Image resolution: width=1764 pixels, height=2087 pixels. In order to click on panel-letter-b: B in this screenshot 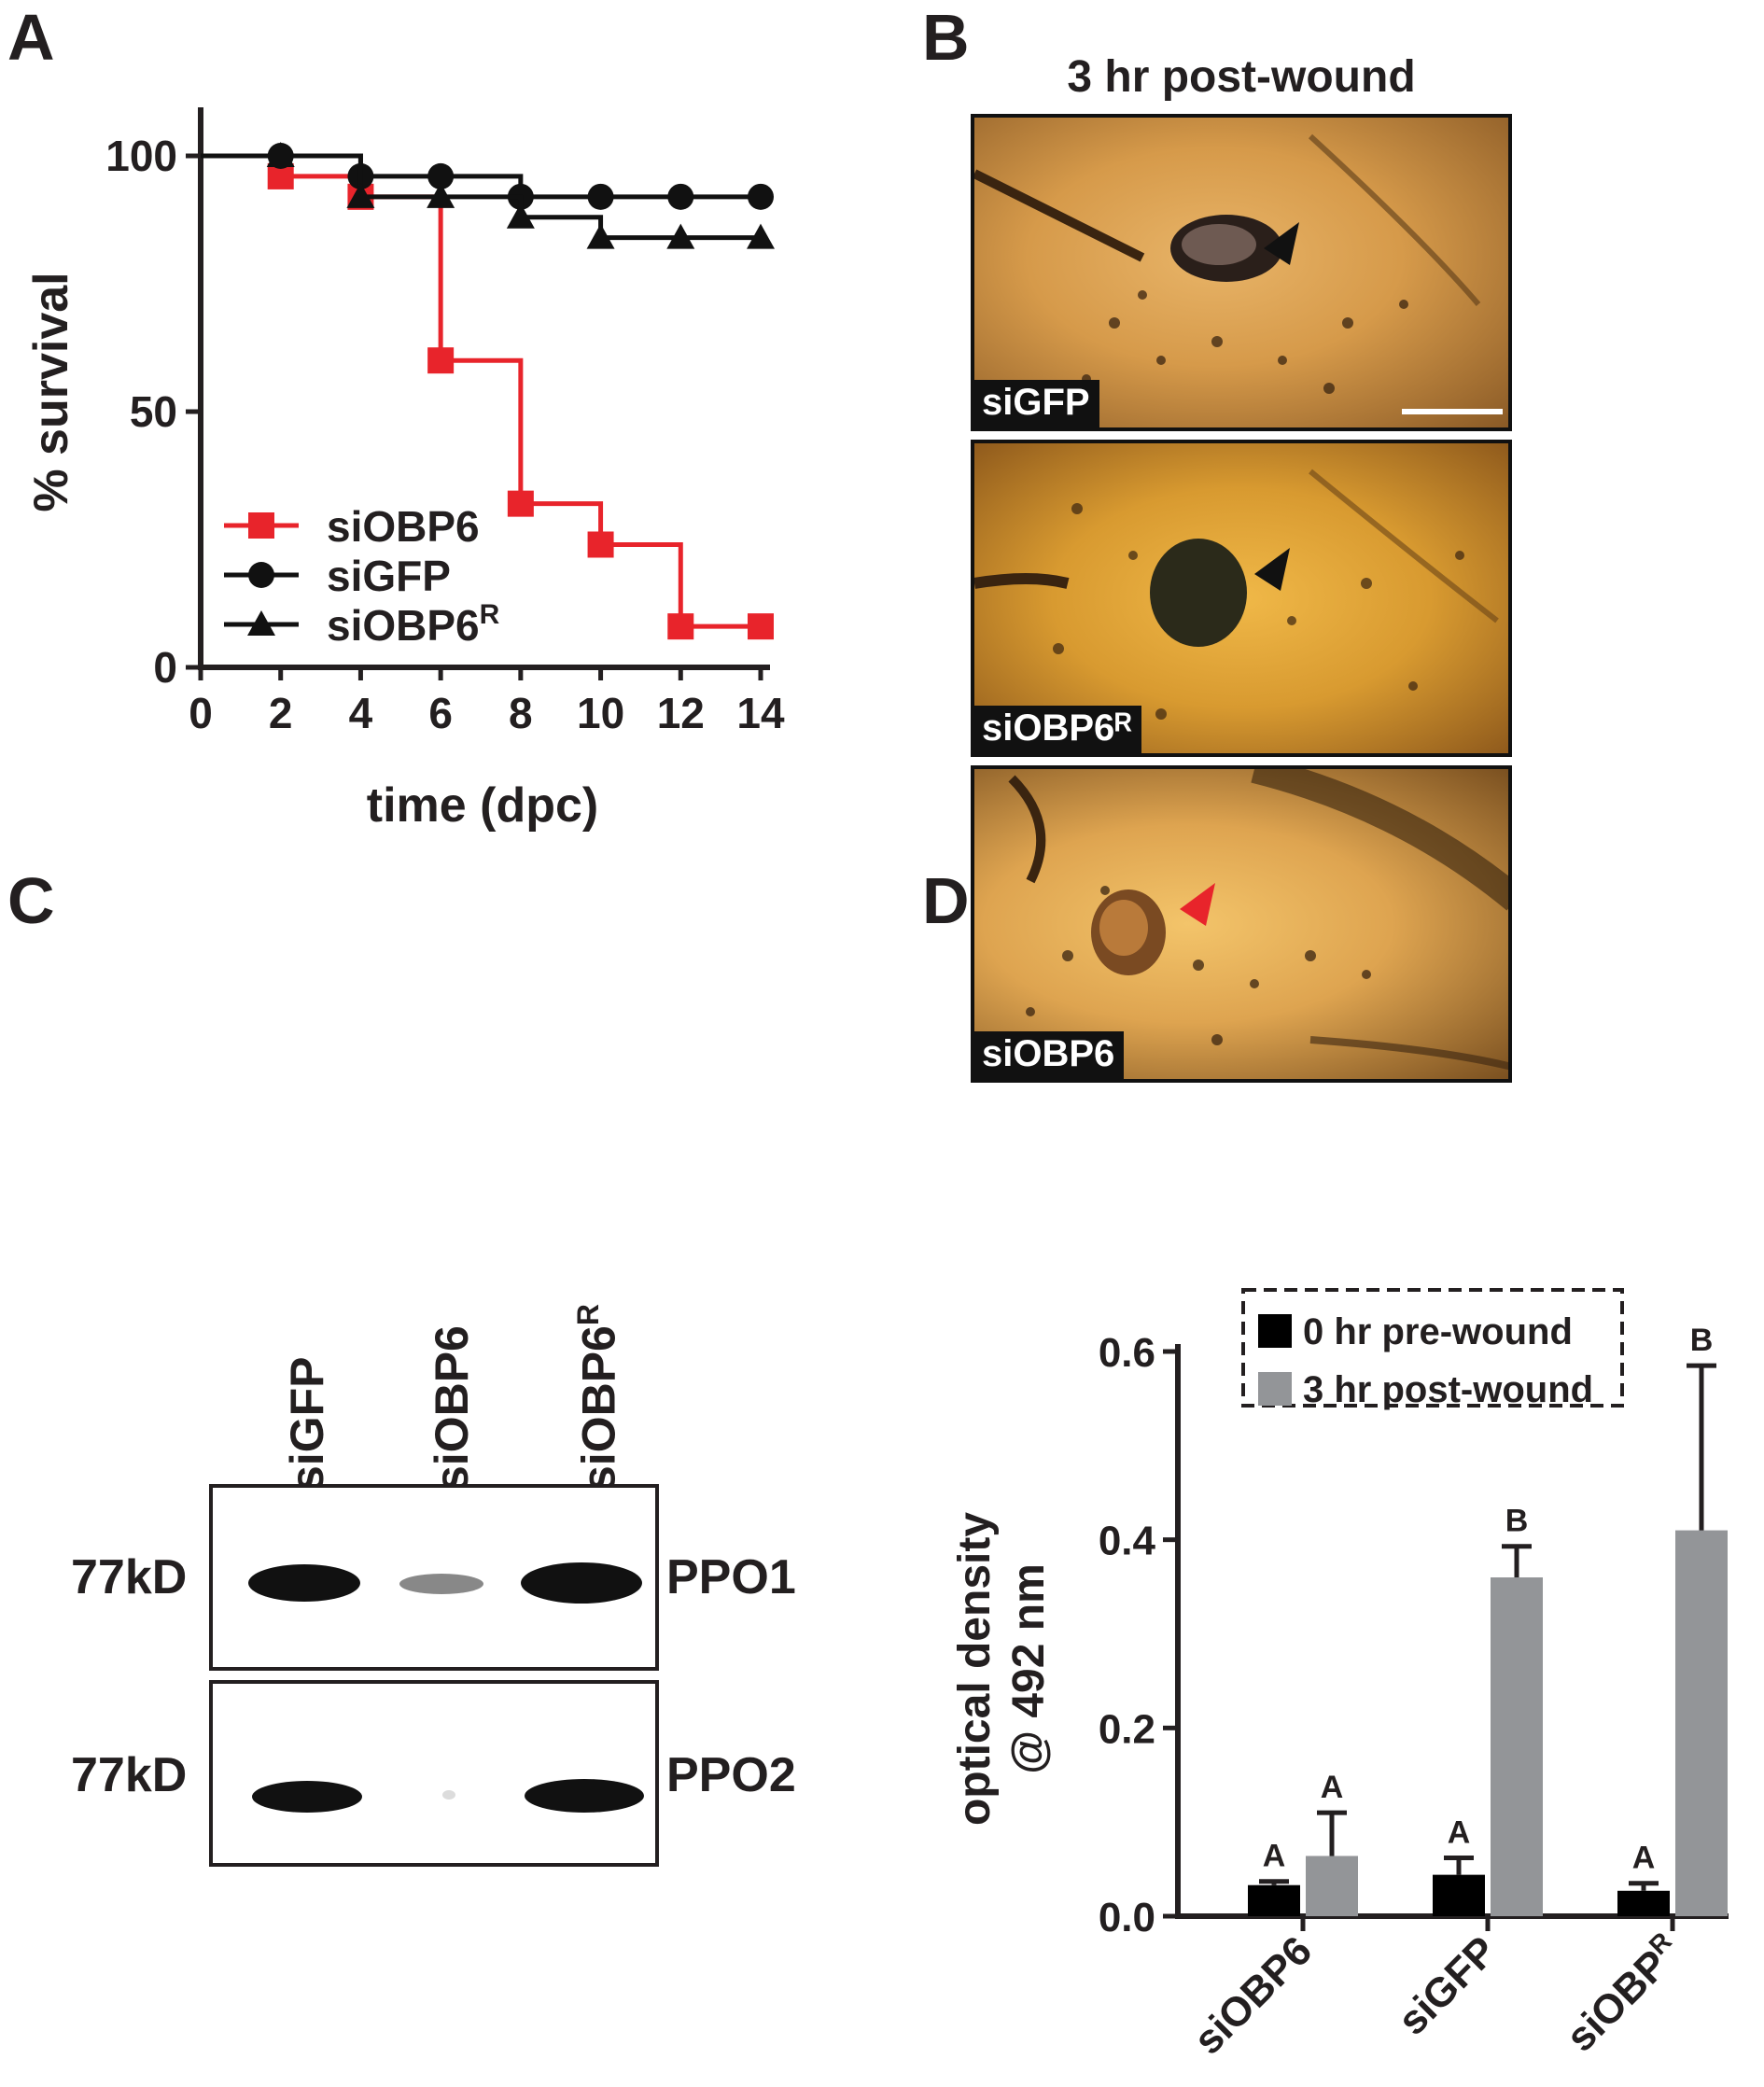, I will do `click(946, 37)`.